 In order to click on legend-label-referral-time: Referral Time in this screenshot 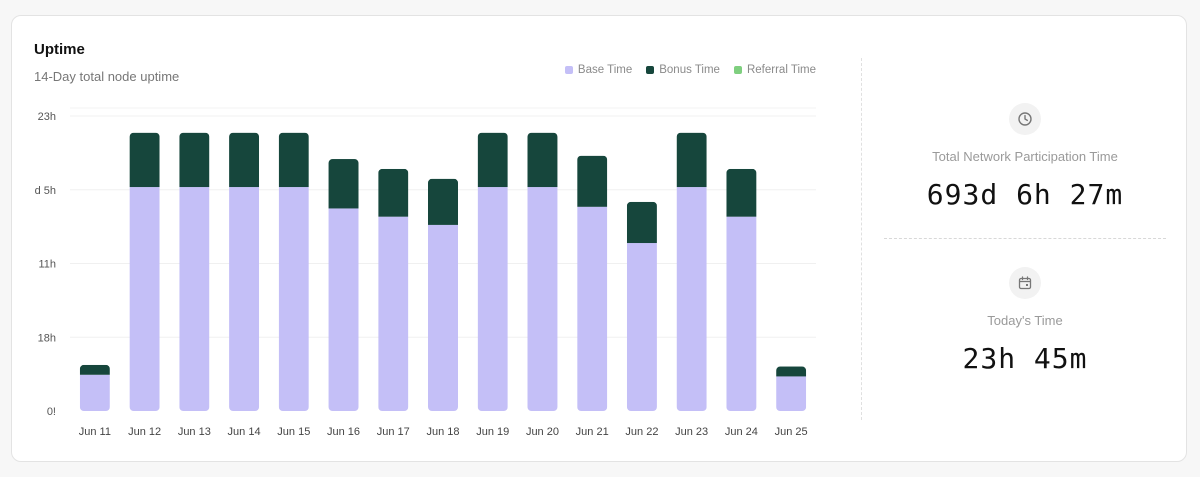, I will do `click(781, 70)`.